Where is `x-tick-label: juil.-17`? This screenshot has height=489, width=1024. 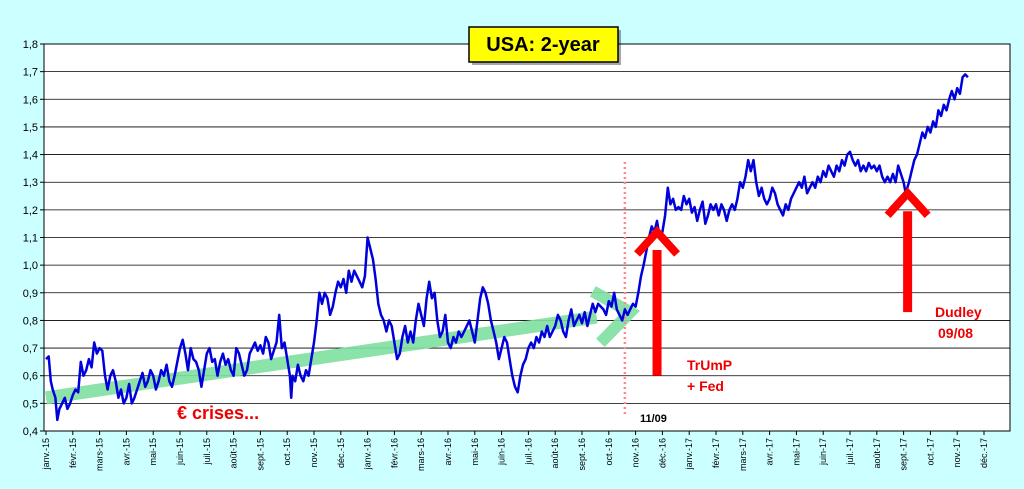 x-tick-label: juil.-17 is located at coordinates (850, 452).